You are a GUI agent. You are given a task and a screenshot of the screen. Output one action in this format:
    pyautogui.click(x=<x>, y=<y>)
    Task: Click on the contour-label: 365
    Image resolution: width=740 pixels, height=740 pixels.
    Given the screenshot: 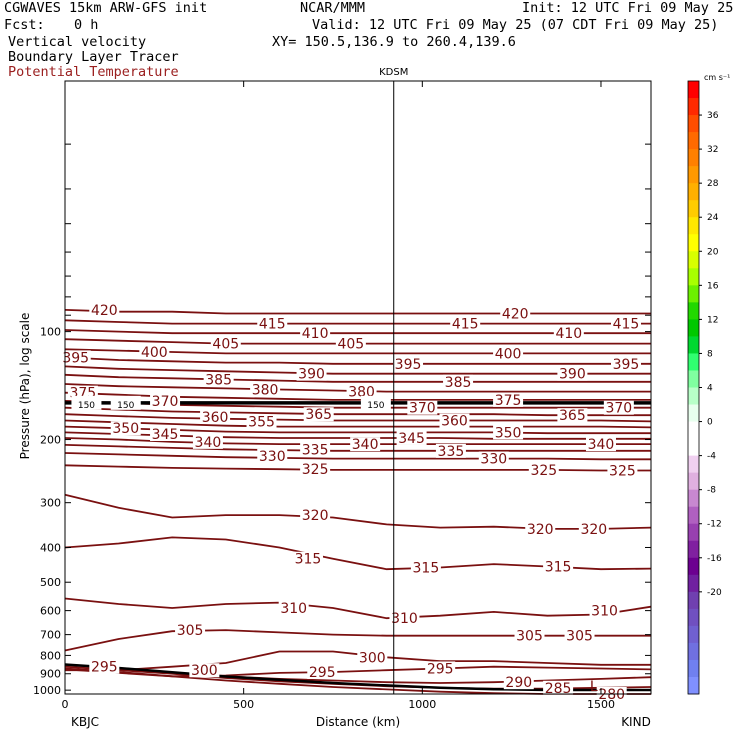 What is the action you would take?
    pyautogui.click(x=318, y=415)
    